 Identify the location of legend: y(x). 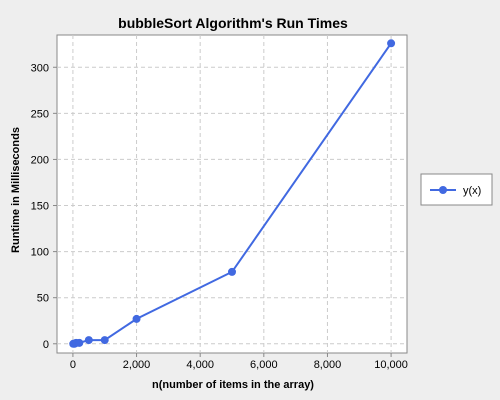
(456, 189).